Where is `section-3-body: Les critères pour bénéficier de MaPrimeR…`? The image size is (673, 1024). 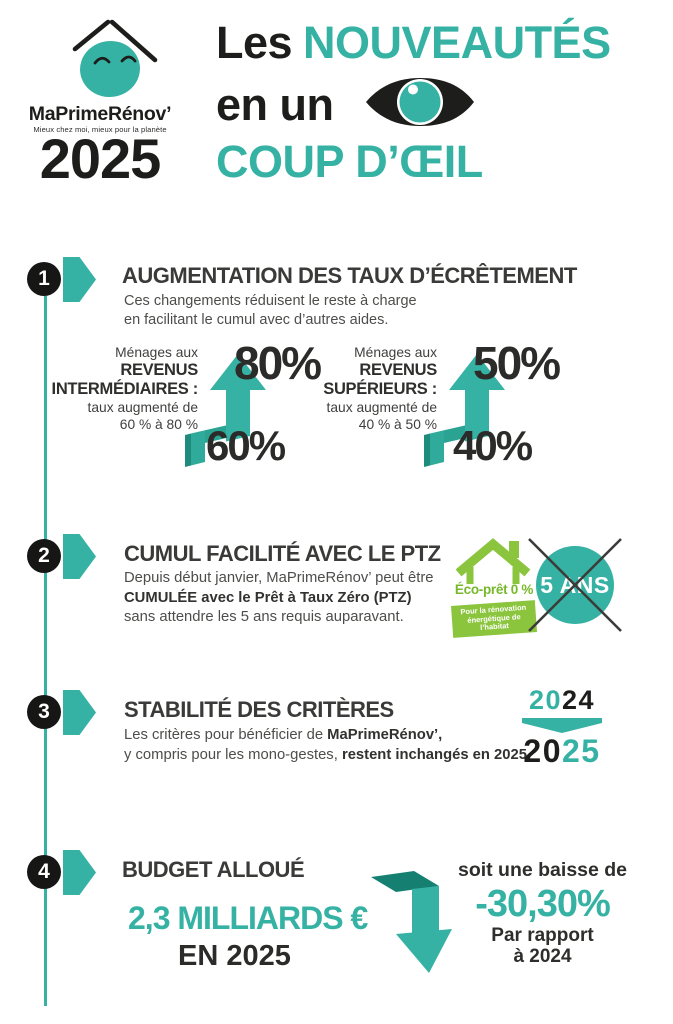
section-3-body: Les critères pour bénéficier de MaPrimeR… is located at coordinates (327, 745).